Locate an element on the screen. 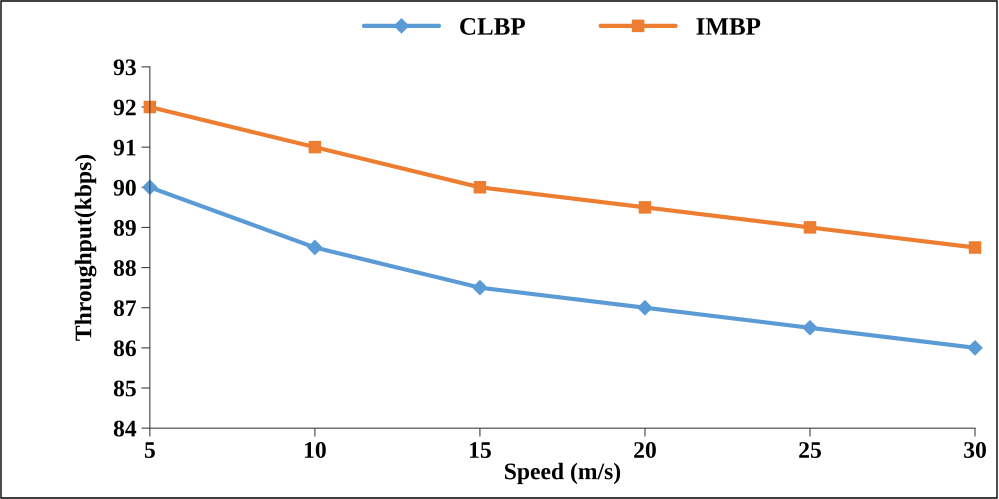 The height and width of the screenshot is (499, 999). y-tick-label: 84 is located at coordinates (125, 428).